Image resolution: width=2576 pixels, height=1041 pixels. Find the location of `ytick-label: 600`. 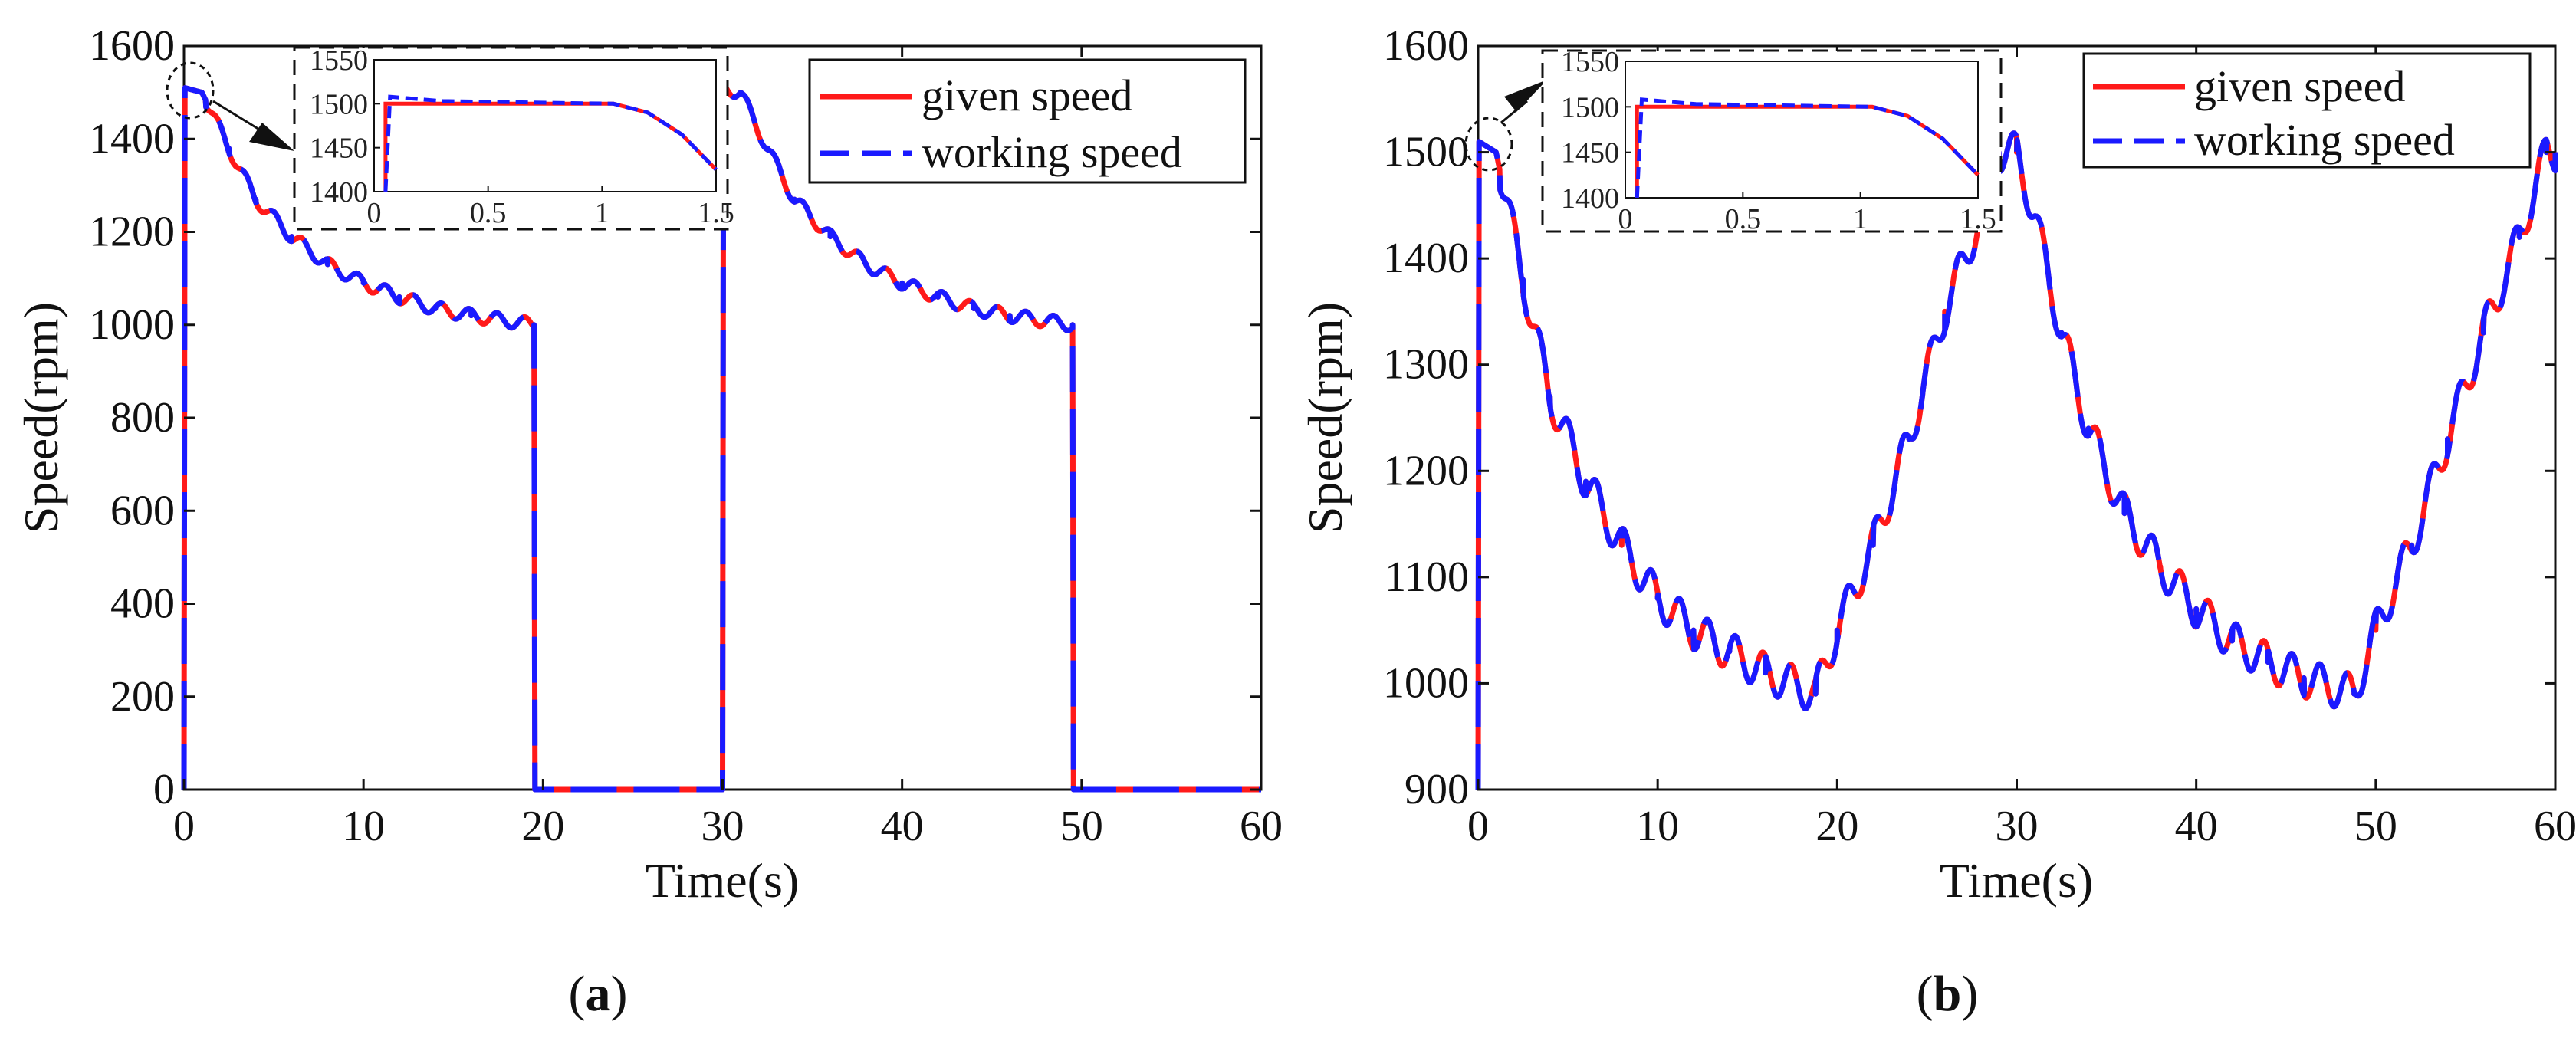

ytick-label: 600 is located at coordinates (143, 511).